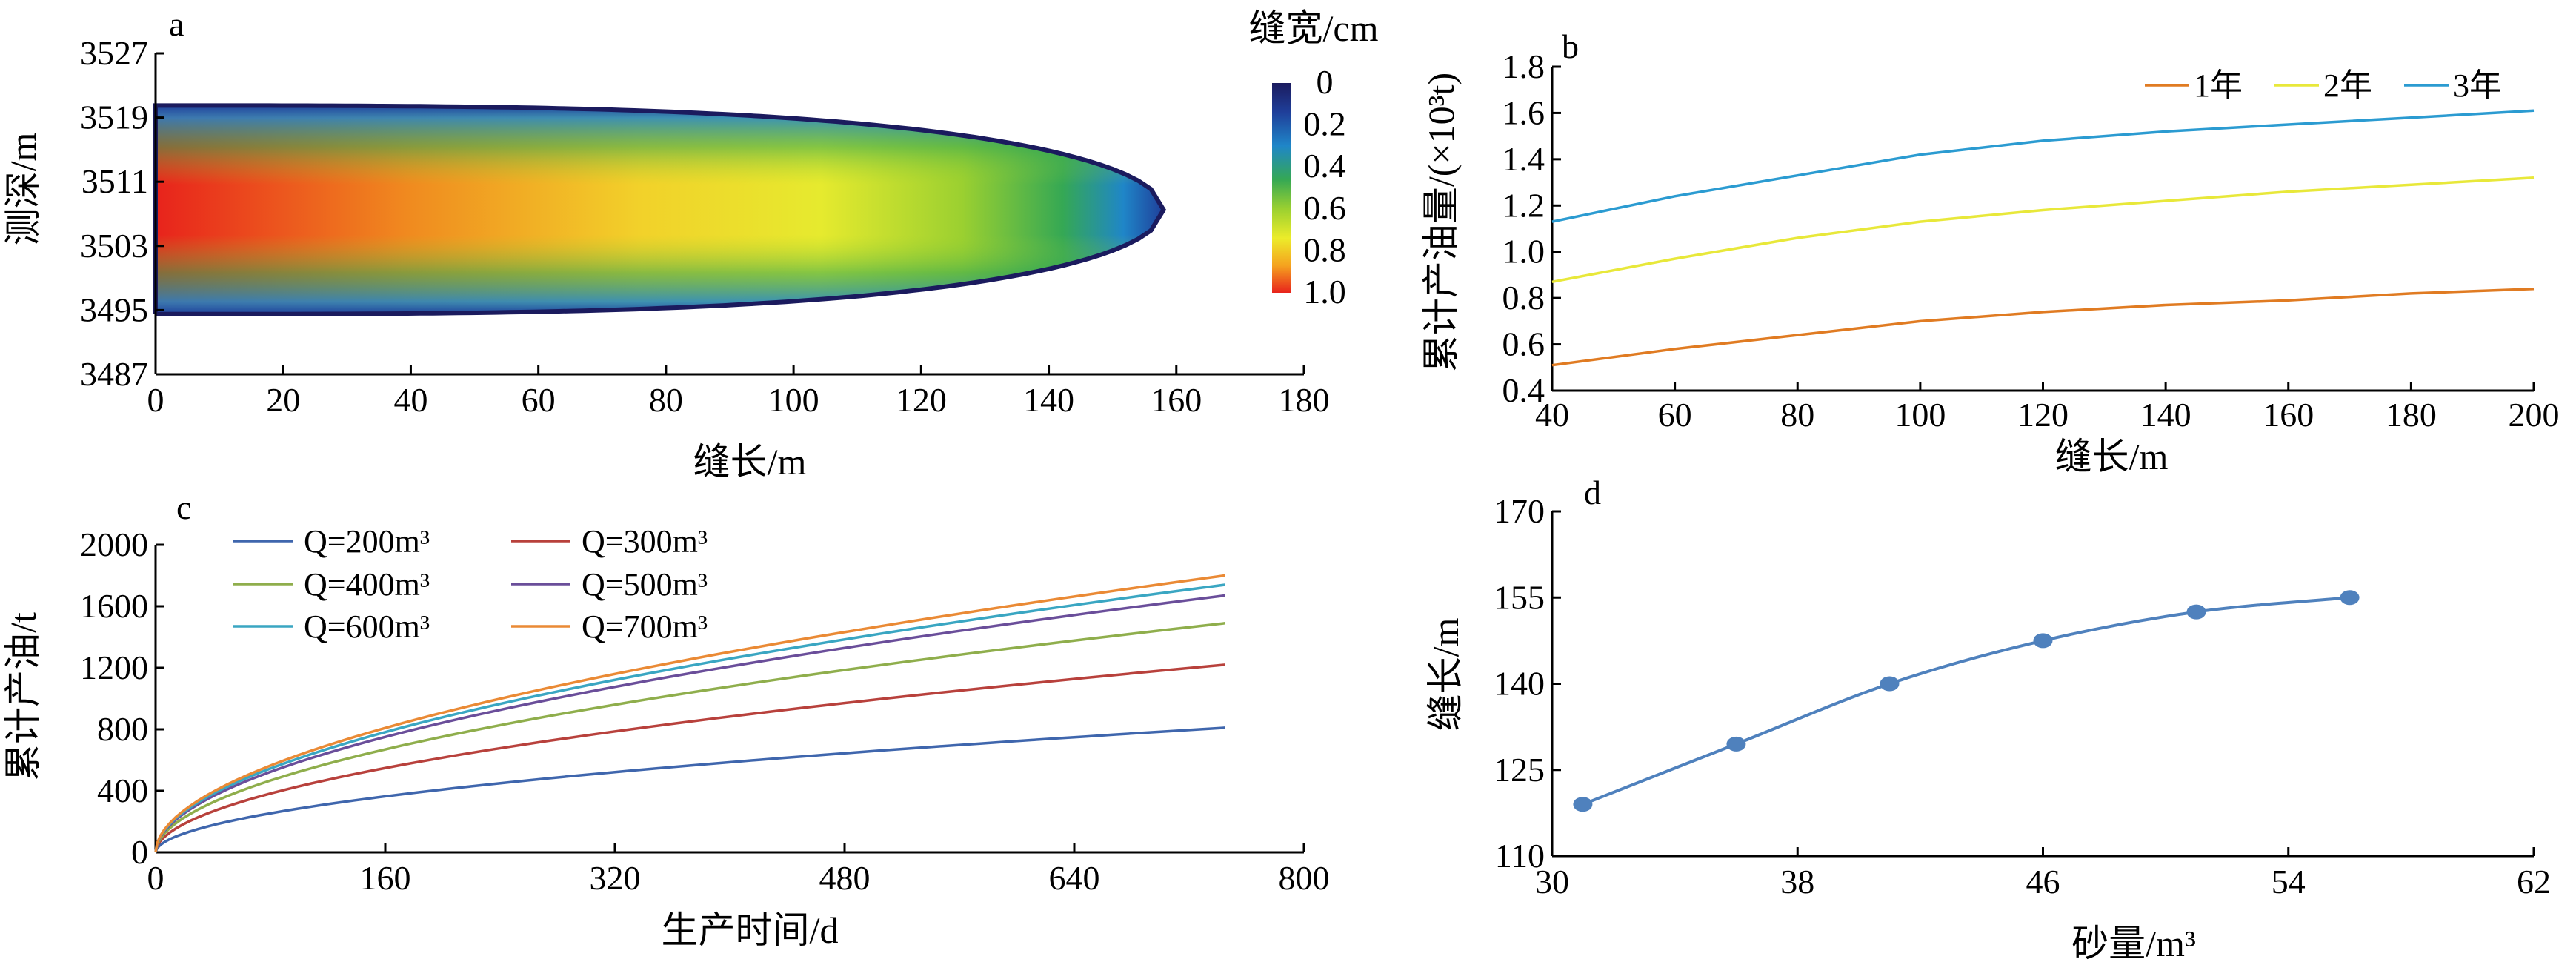 The height and width of the screenshot is (965, 2576). I want to click on panel-d-y-tick-label: 125, so click(1519, 770).